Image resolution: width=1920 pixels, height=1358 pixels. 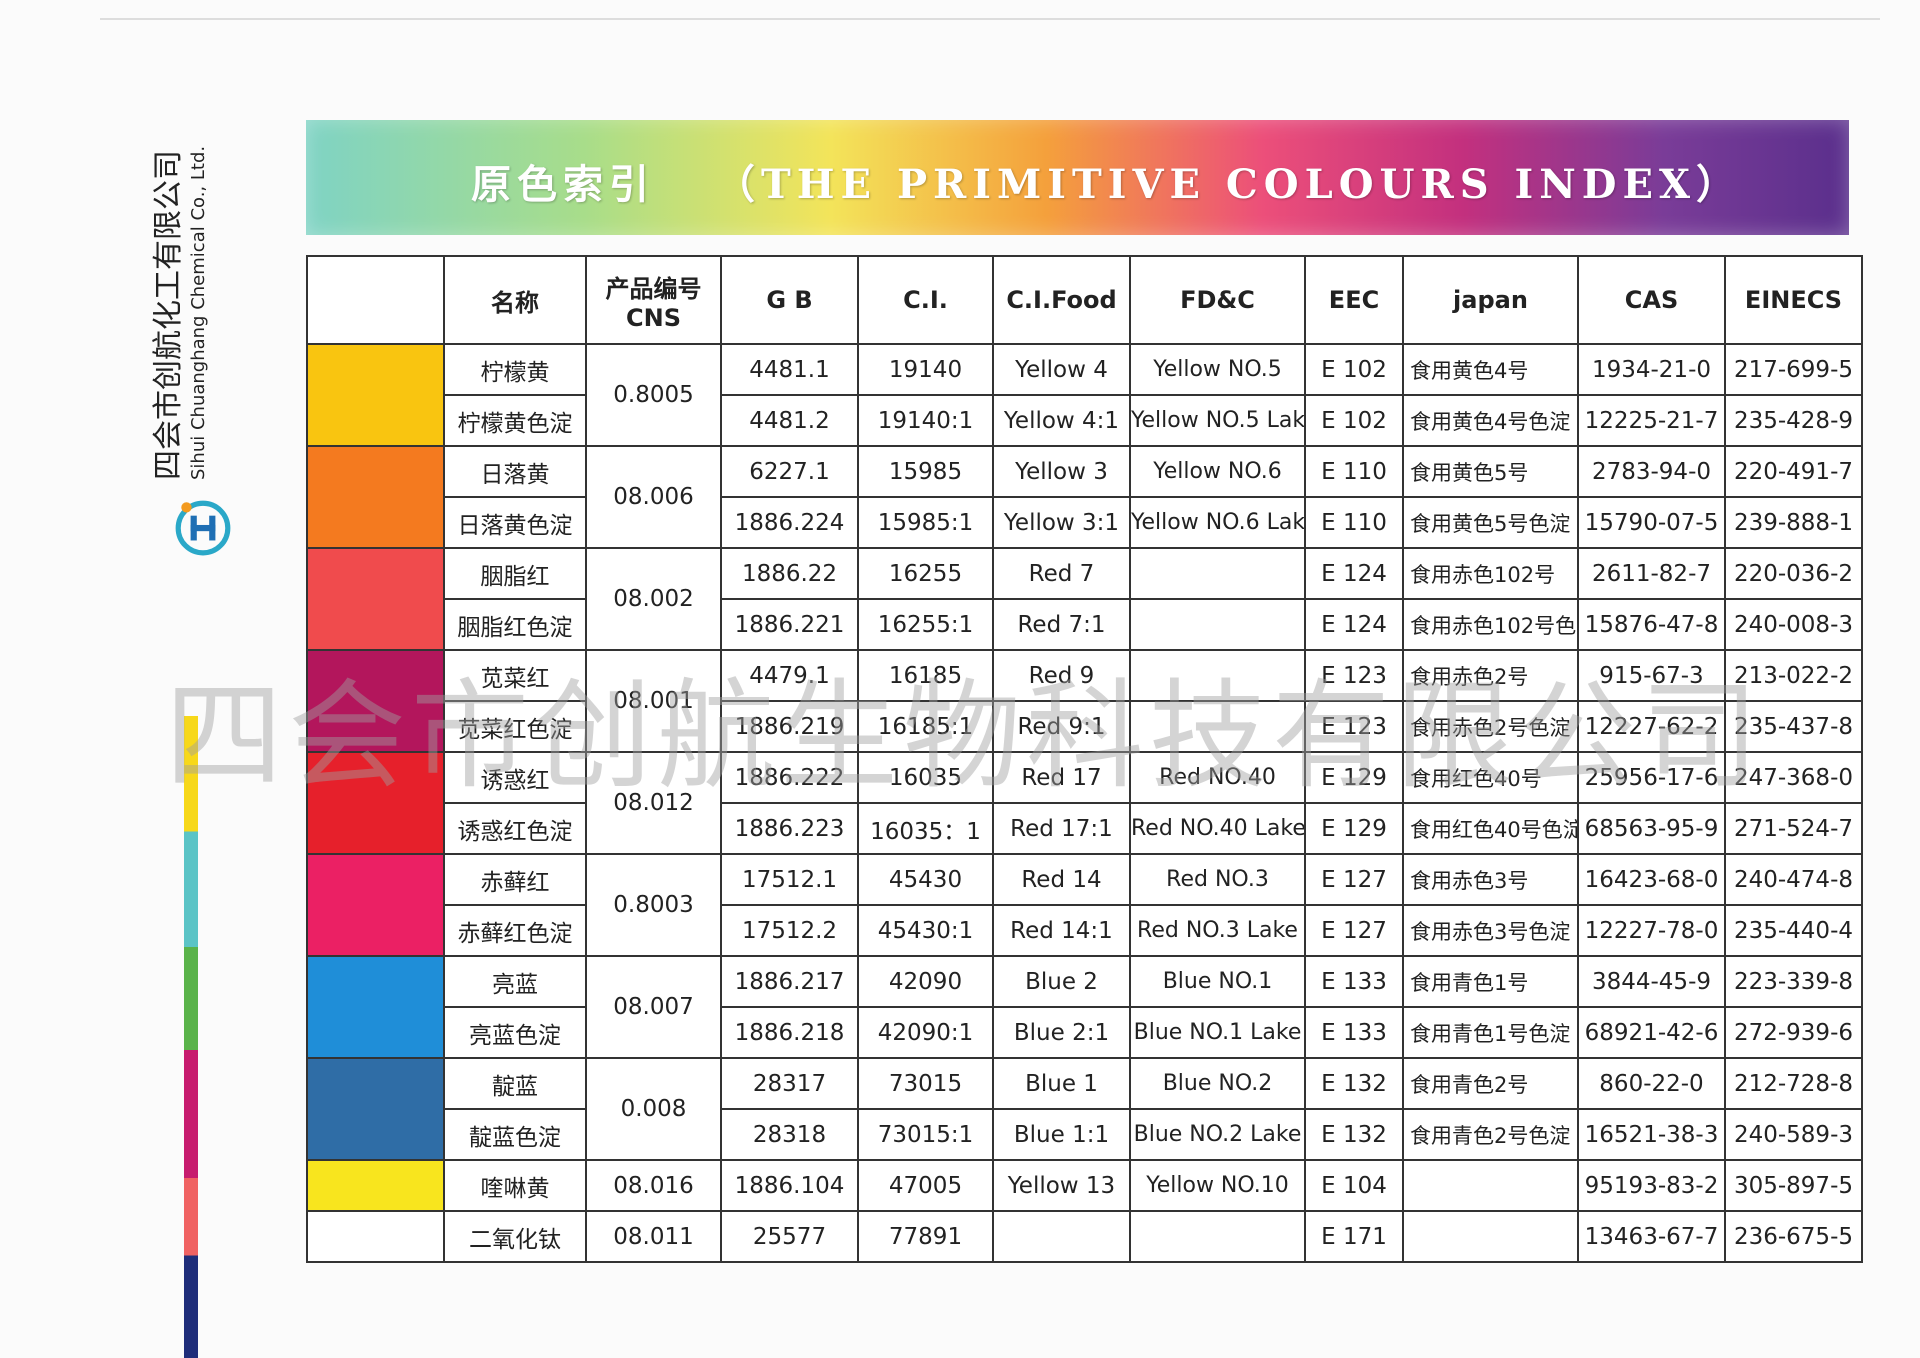 I want to click on gb-cell: 1886.224, so click(x=789, y=522).